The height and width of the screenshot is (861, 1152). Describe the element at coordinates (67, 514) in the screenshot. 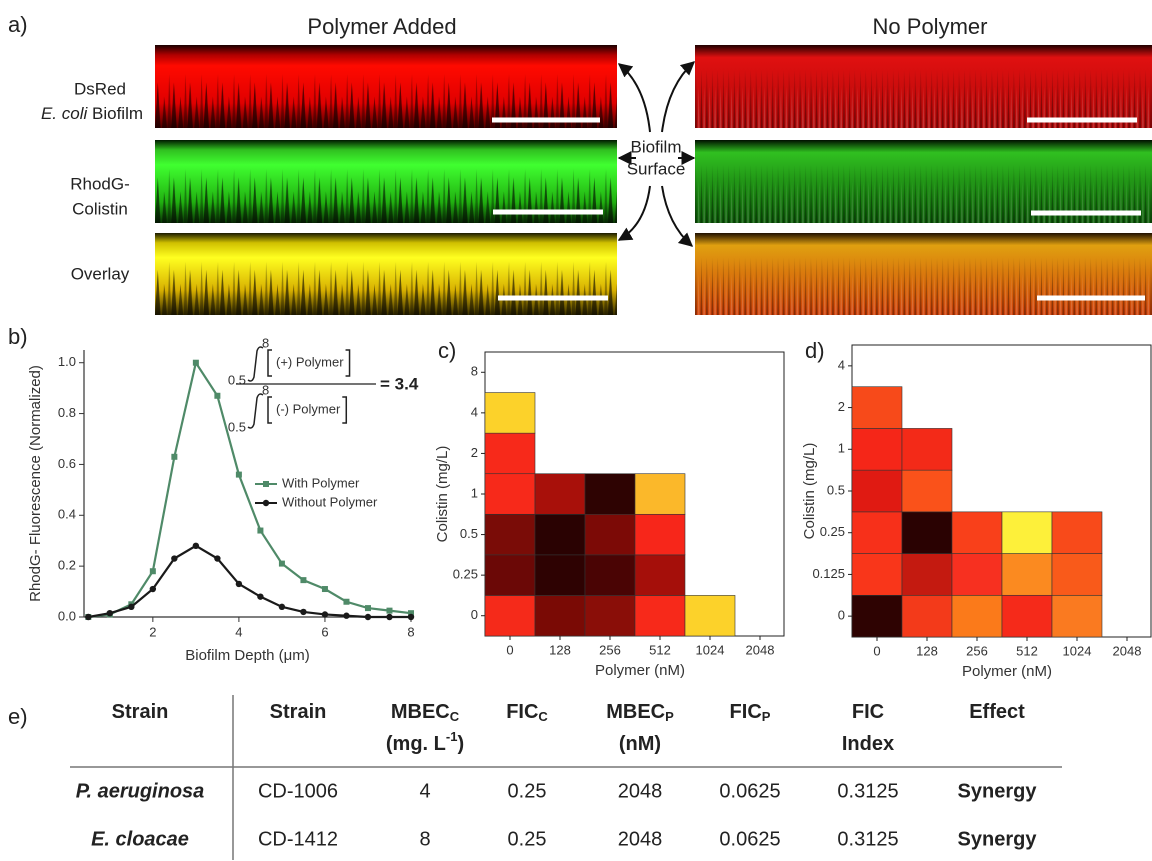

I see `y-tick-label: 0.4` at that location.